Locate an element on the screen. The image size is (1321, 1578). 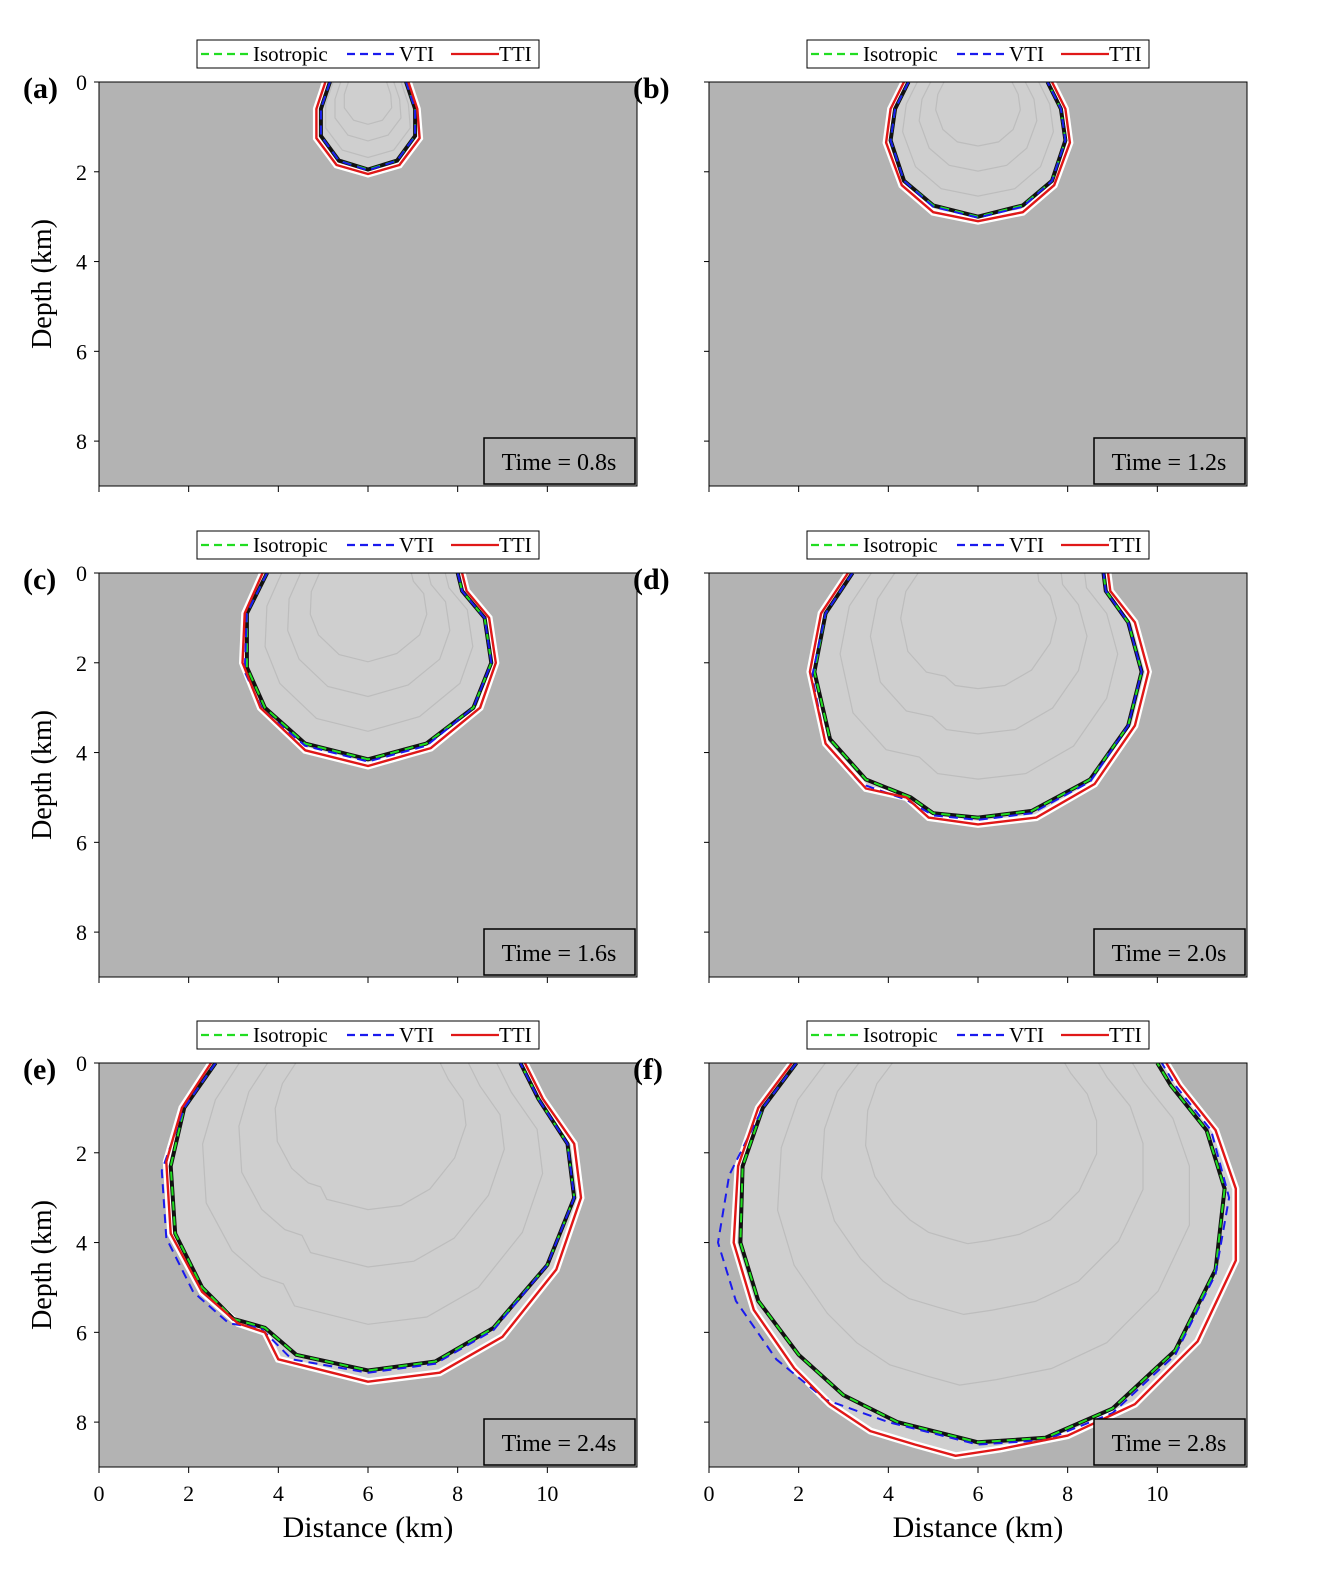
series-line-isotropic is located at coordinates (982, 1253).